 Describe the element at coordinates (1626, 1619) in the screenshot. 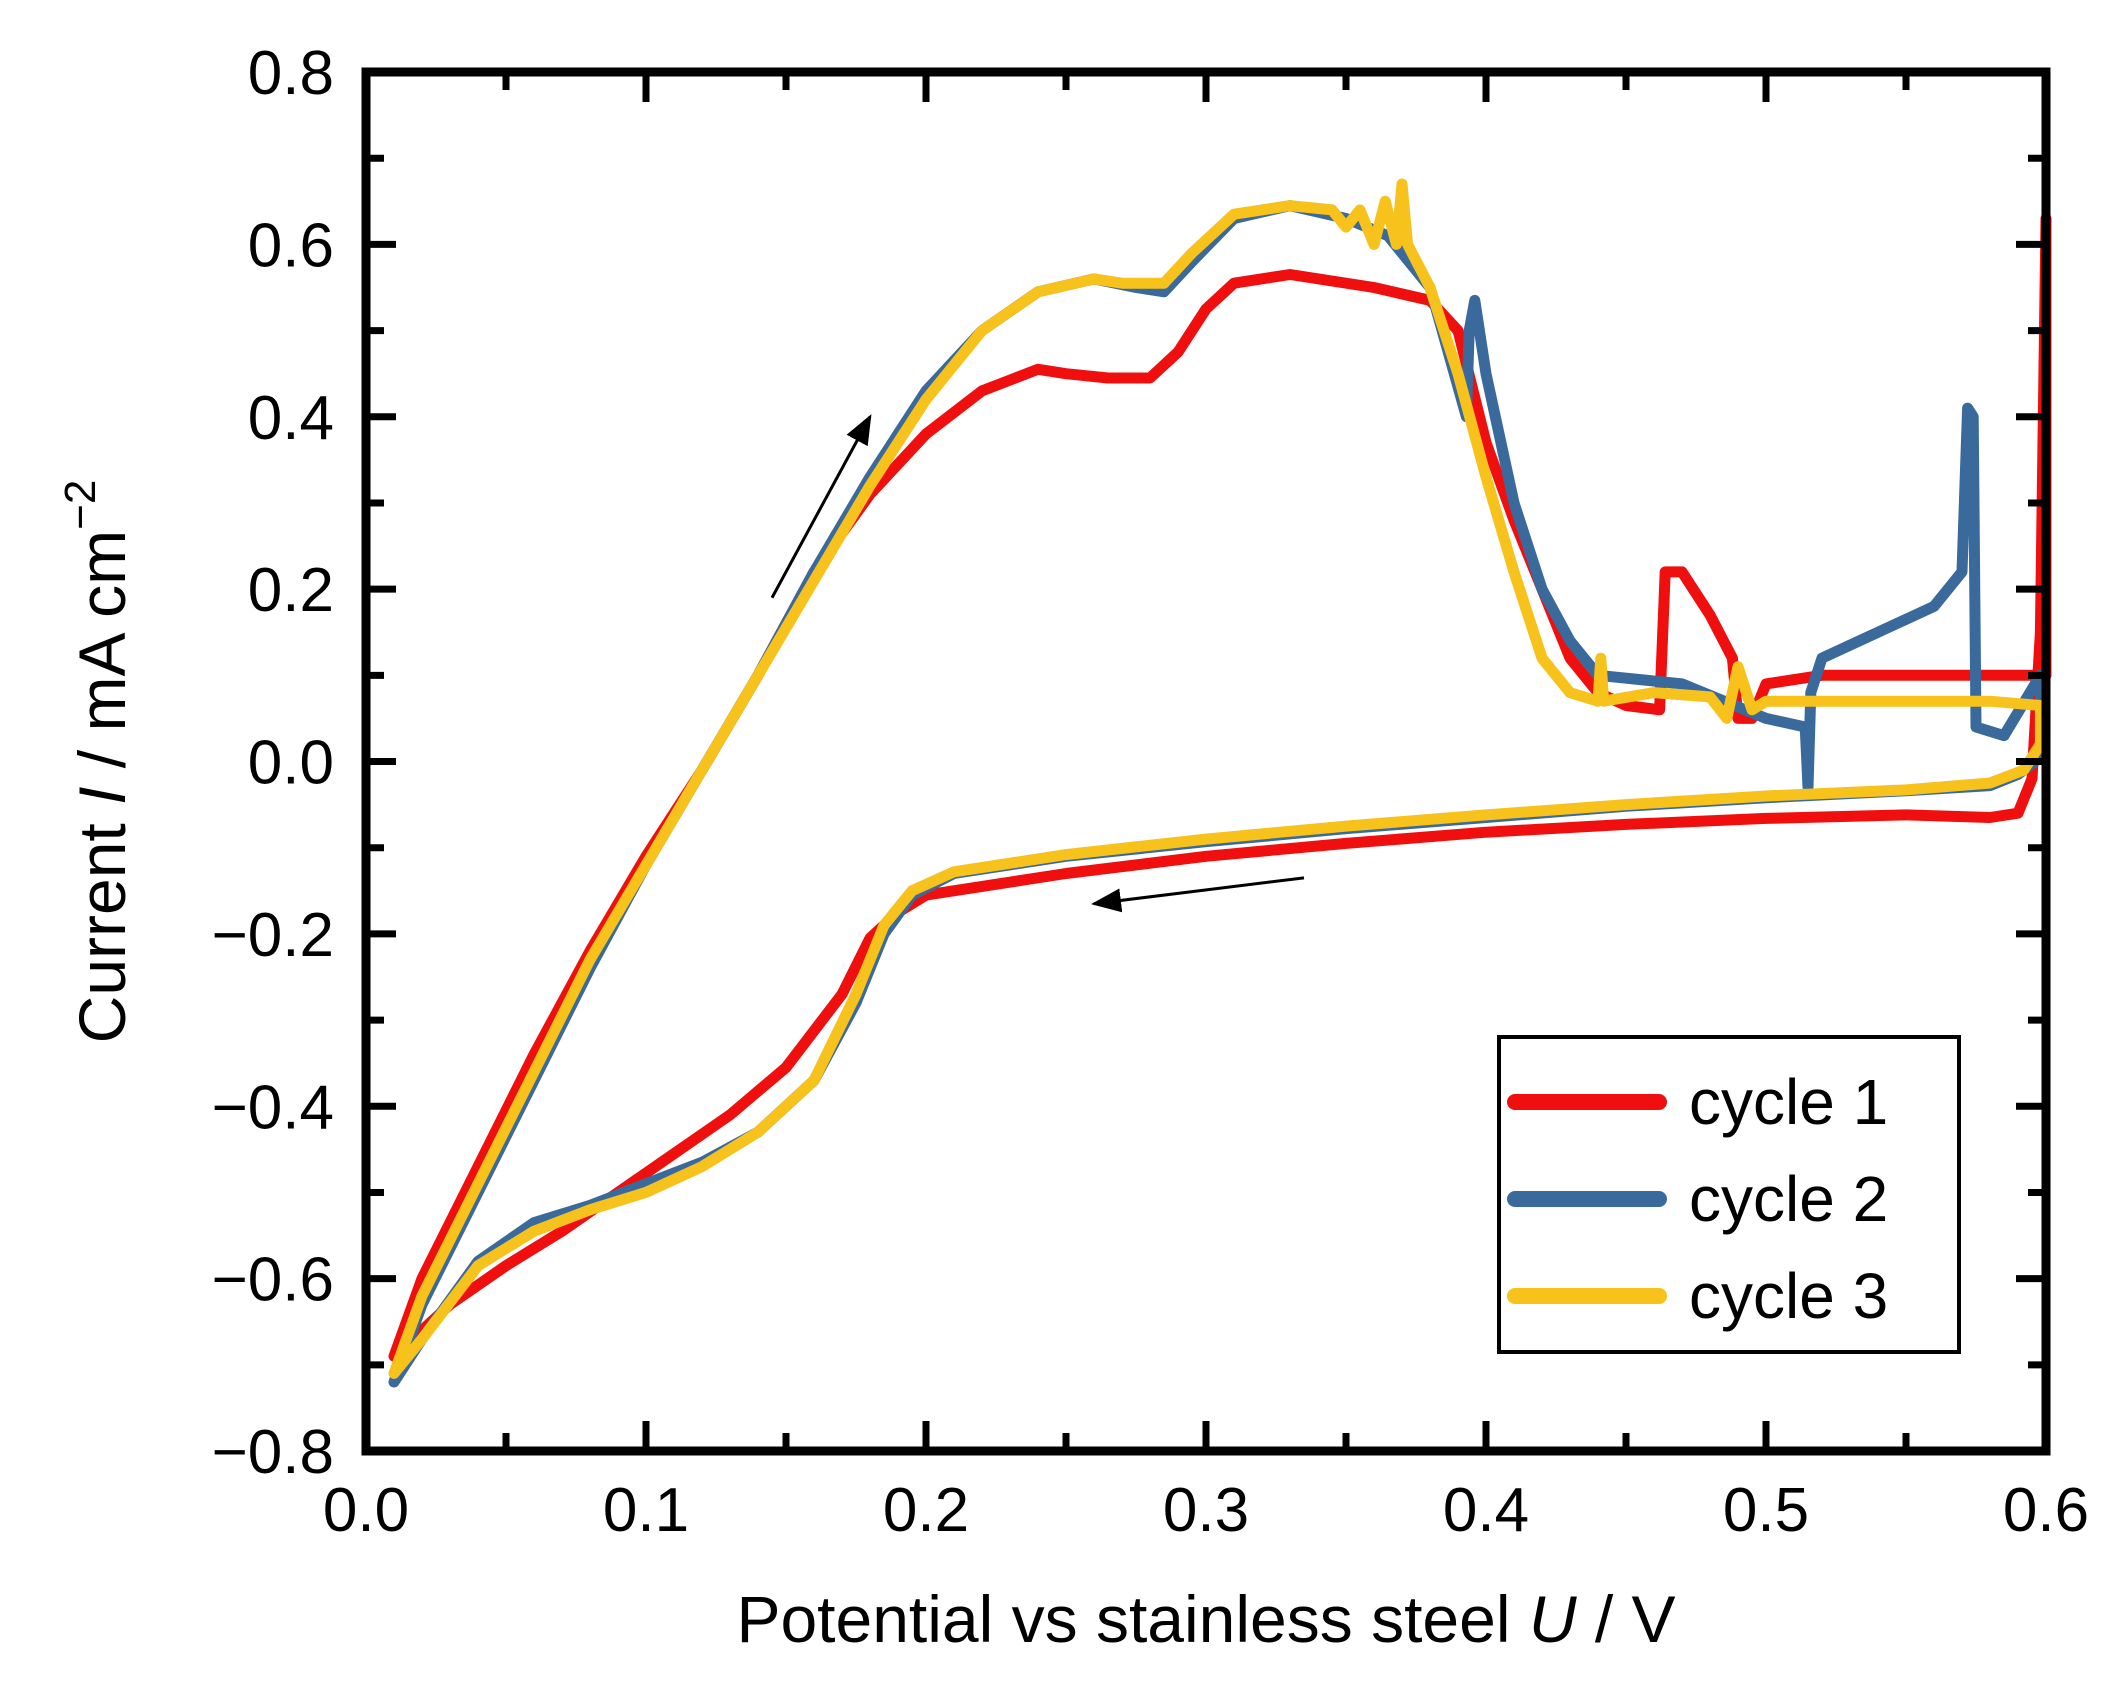

I see `x-axis-title-unit: / V` at that location.